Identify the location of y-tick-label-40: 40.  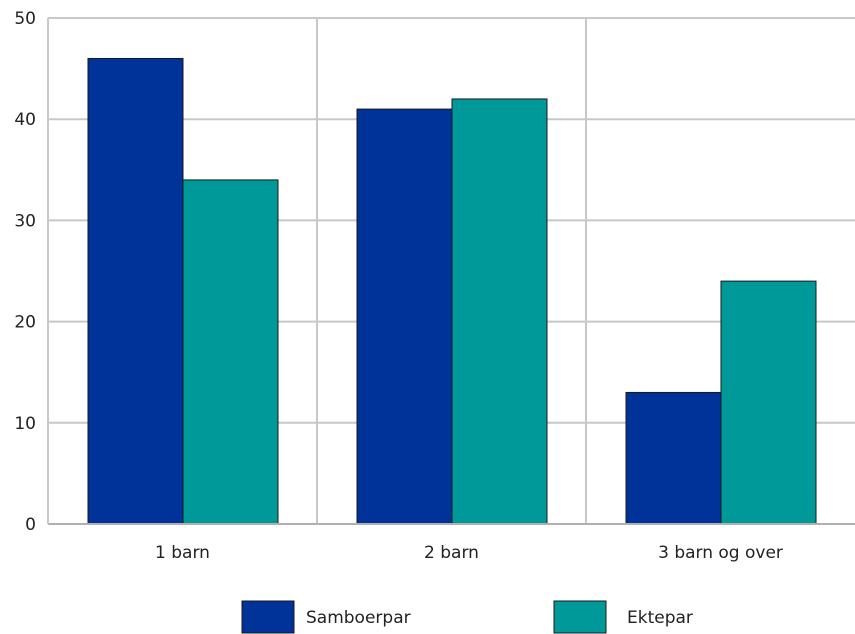
(25, 120).